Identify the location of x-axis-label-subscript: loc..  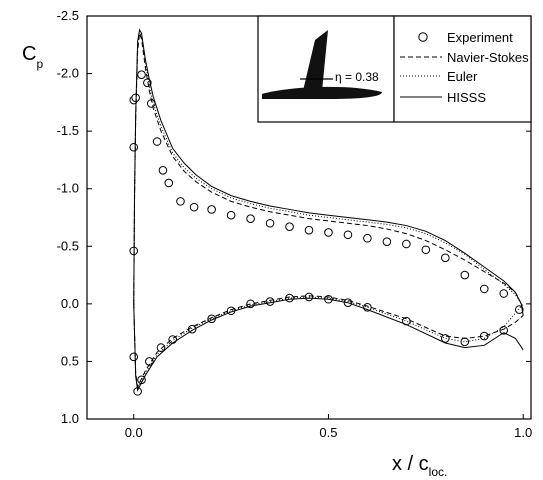
(438, 472).